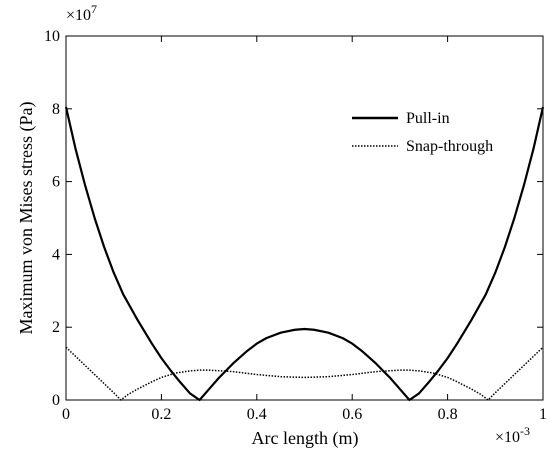 This screenshot has height=460, width=550. Describe the element at coordinates (449, 146) in the screenshot. I see `legend-label-snap-through: Snap-through` at that location.